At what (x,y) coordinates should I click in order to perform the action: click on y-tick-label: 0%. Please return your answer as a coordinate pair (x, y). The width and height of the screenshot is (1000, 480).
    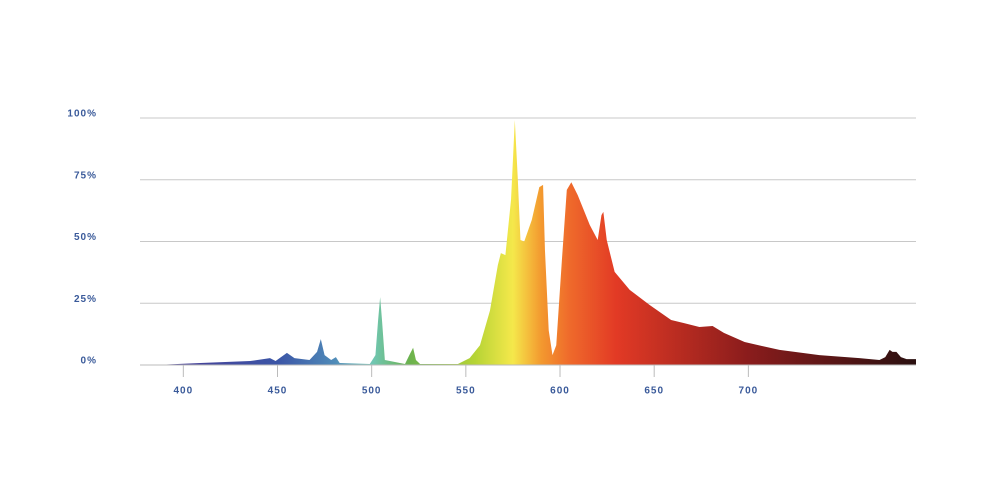
    Looking at the image, I should click on (89, 361).